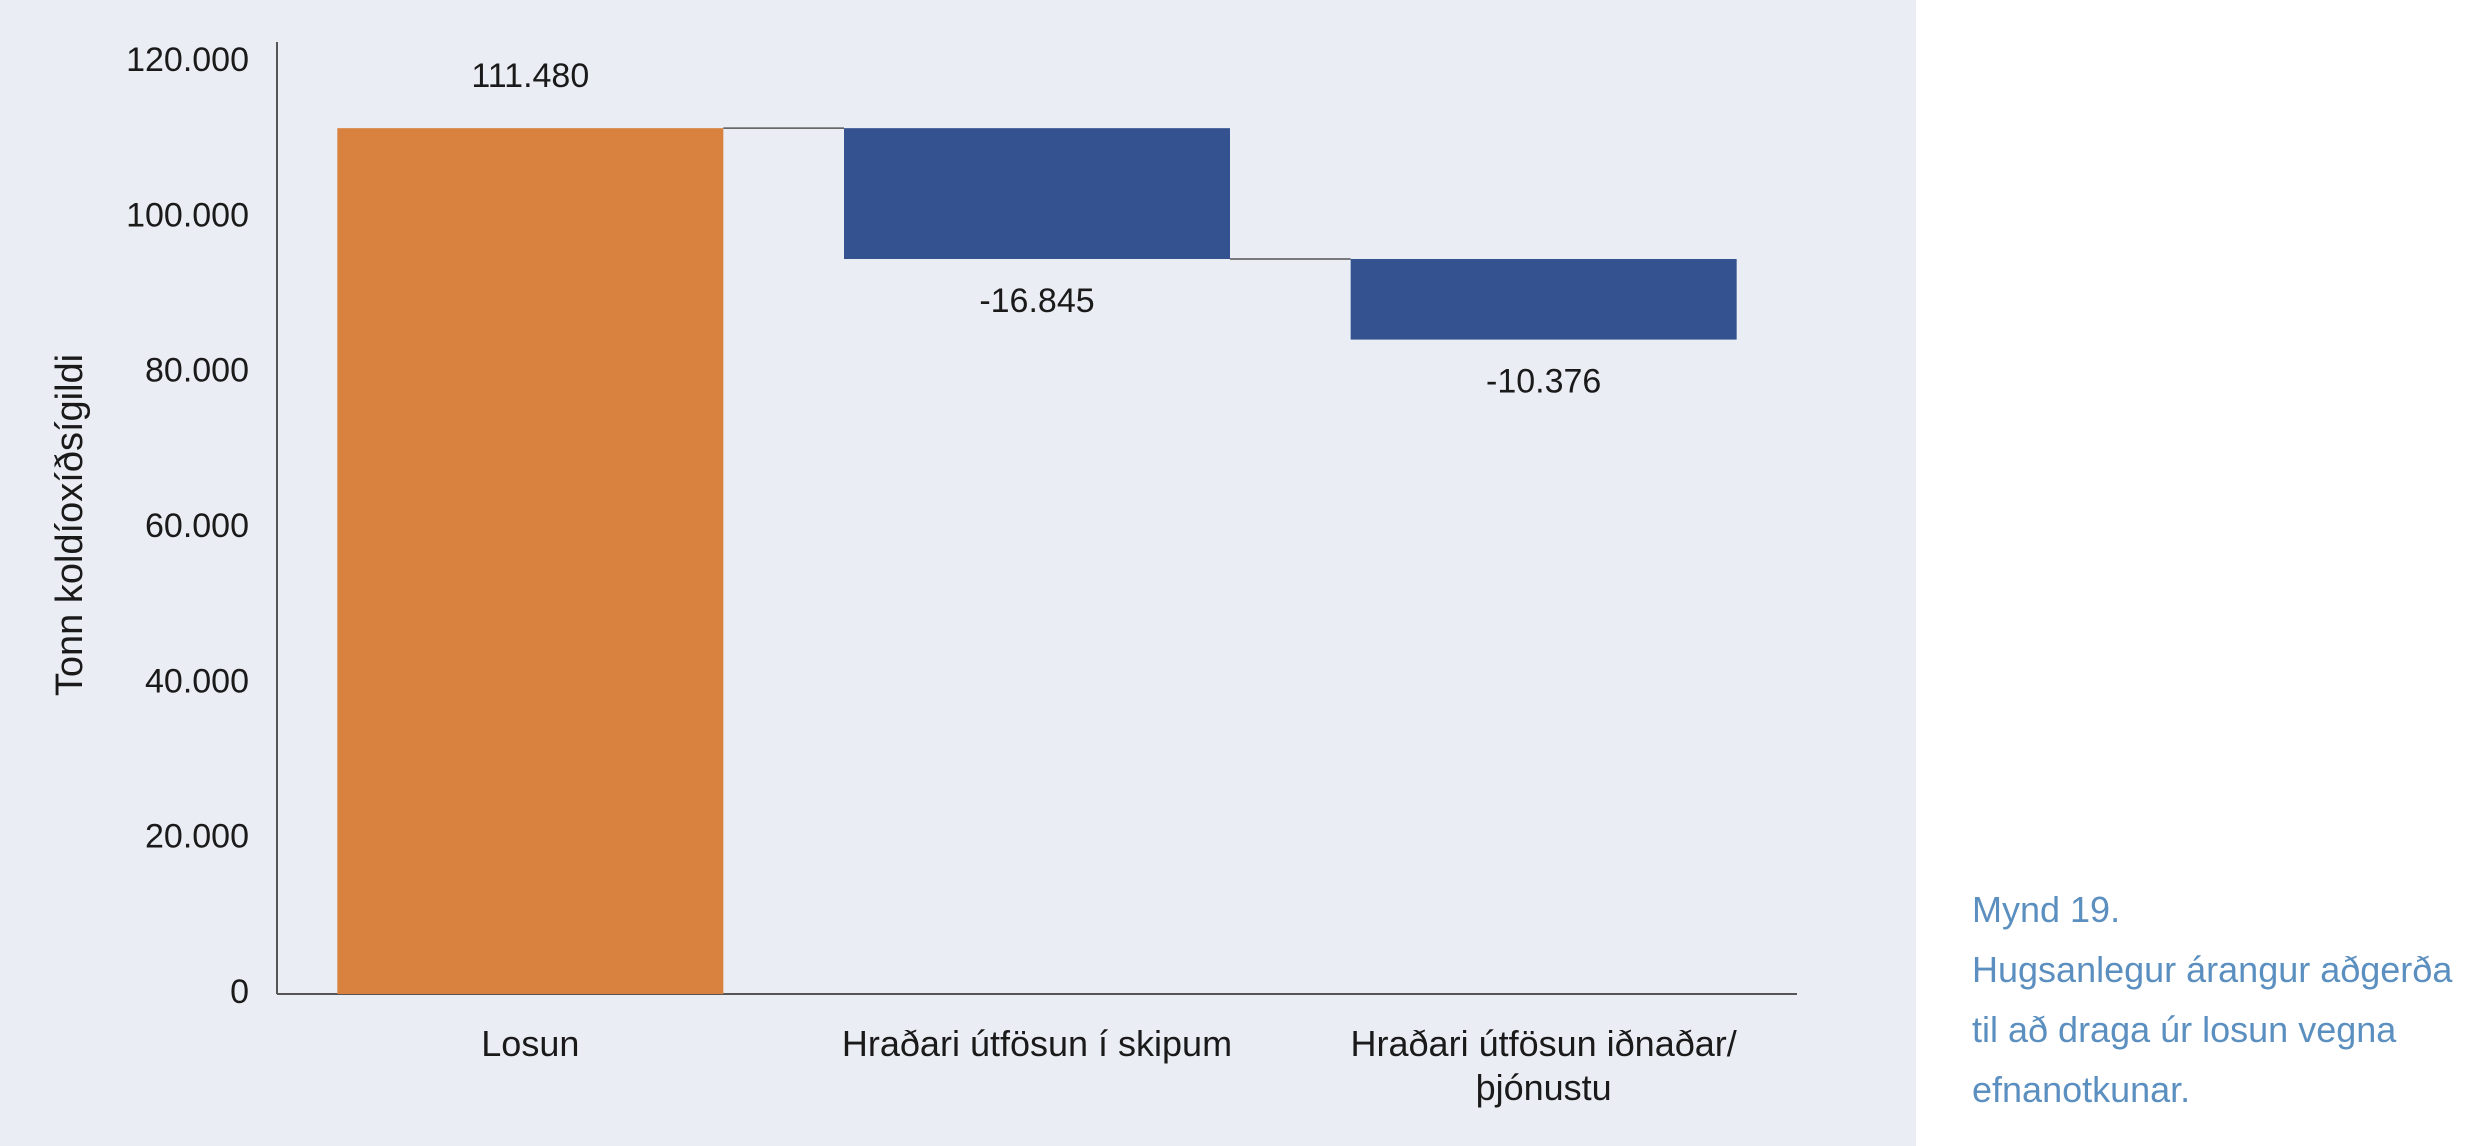 The height and width of the screenshot is (1146, 2468). I want to click on y-tick-label: 40.000, so click(197, 681).